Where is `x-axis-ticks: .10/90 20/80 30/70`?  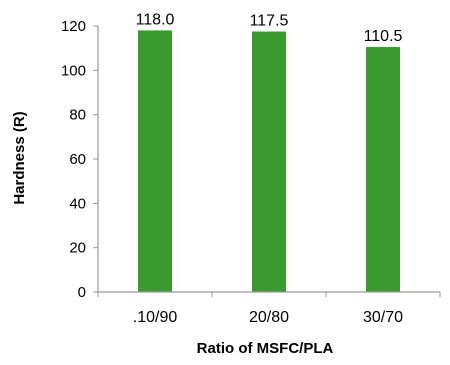 x-axis-ticks: .10/90 20/80 30/70 is located at coordinates (269, 309).